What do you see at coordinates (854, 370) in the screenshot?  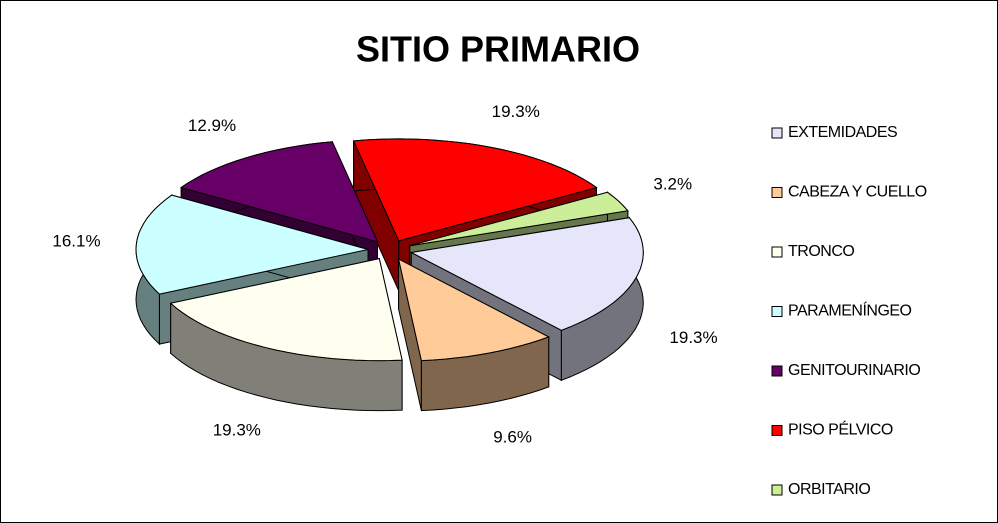 I see `legend-label: GENITOURINARIO` at bounding box center [854, 370].